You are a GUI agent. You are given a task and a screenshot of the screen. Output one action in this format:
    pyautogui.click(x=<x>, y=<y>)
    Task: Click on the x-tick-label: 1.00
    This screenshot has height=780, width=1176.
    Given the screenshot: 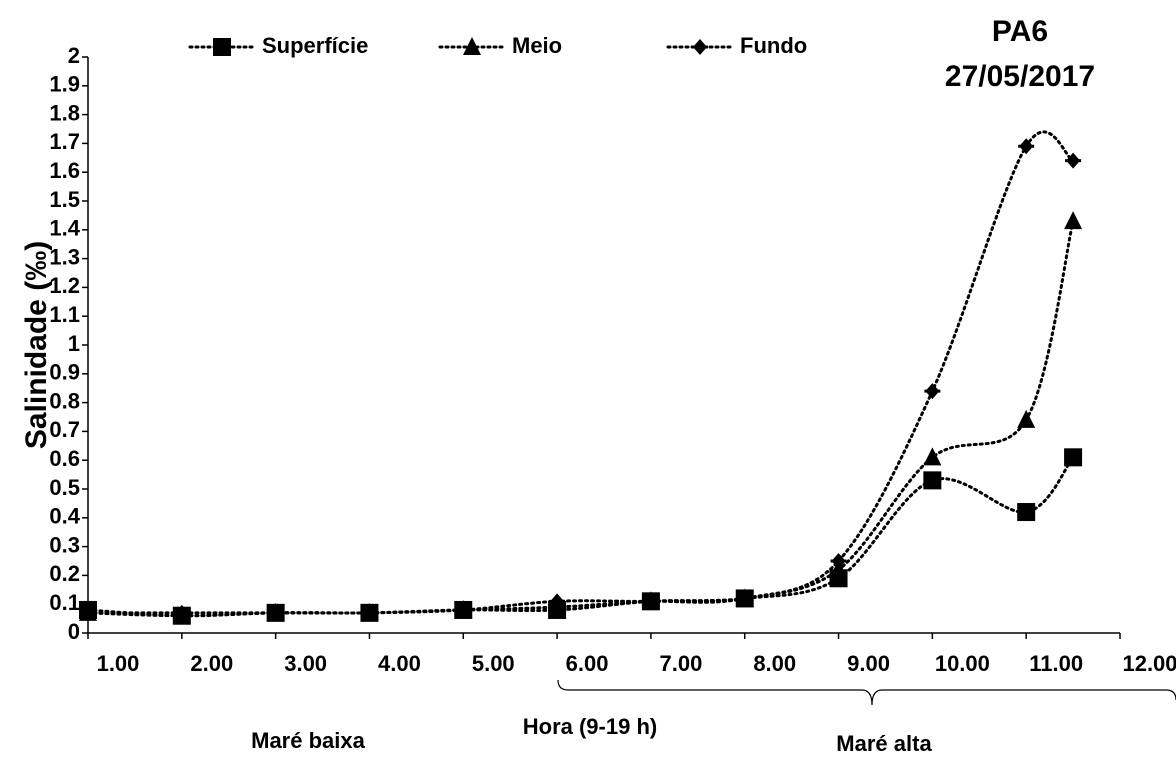 What is the action you would take?
    pyautogui.click(x=118, y=663)
    